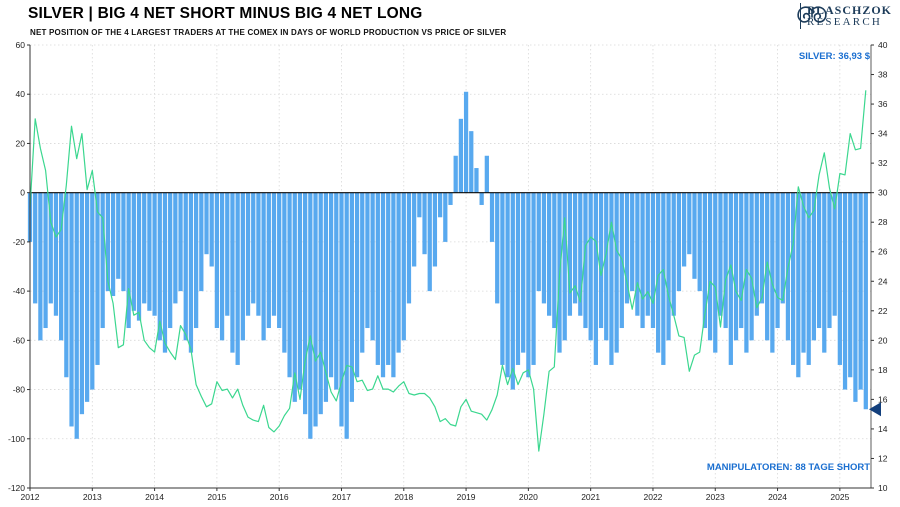 This screenshot has width=900, height=507. Describe the element at coordinates (883, 370) in the screenshot. I see `svg-text: 18` at that location.